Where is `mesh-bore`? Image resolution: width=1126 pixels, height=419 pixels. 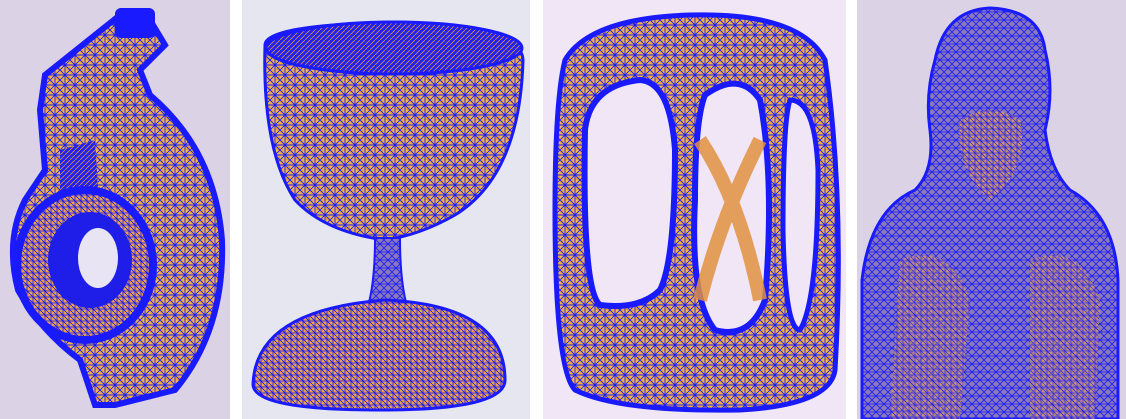
mesh-bore is located at coordinates (98, 258).